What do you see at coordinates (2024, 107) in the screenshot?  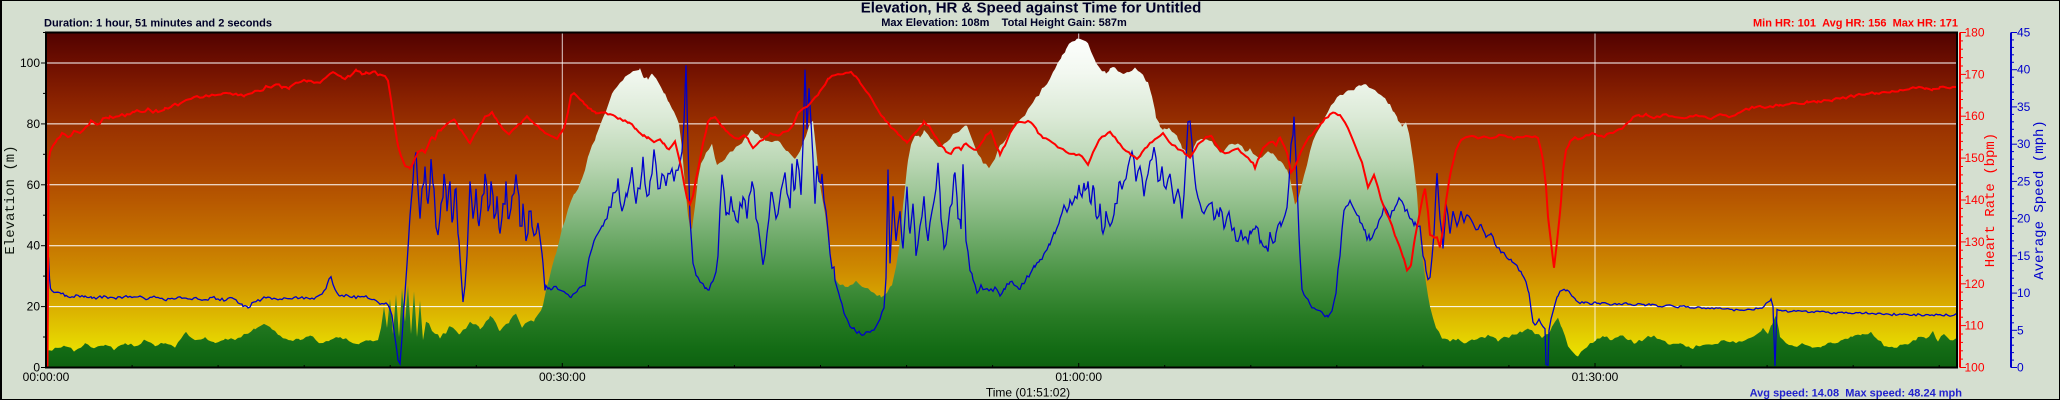 I see `svg-text: 35` at bounding box center [2024, 107].